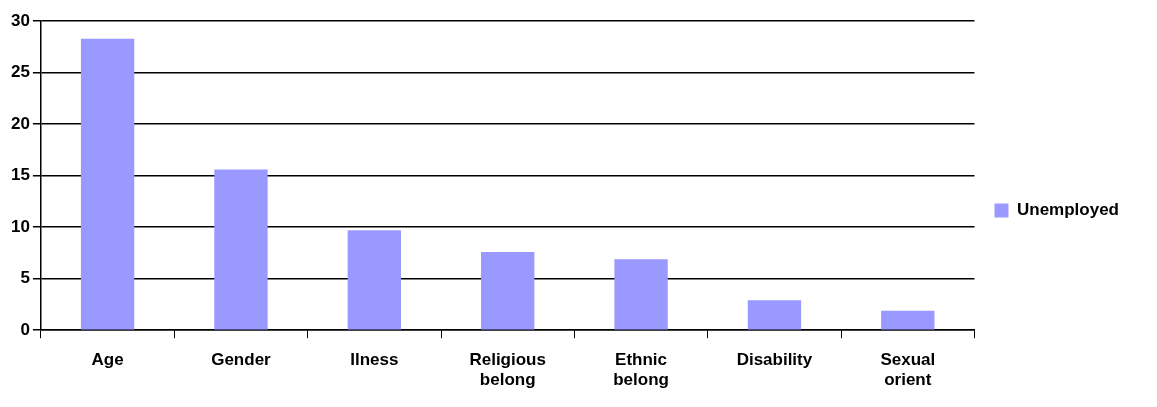 This screenshot has height=407, width=1157. Describe the element at coordinates (374, 360) in the screenshot. I see `x-tick-label: Ilness` at that location.